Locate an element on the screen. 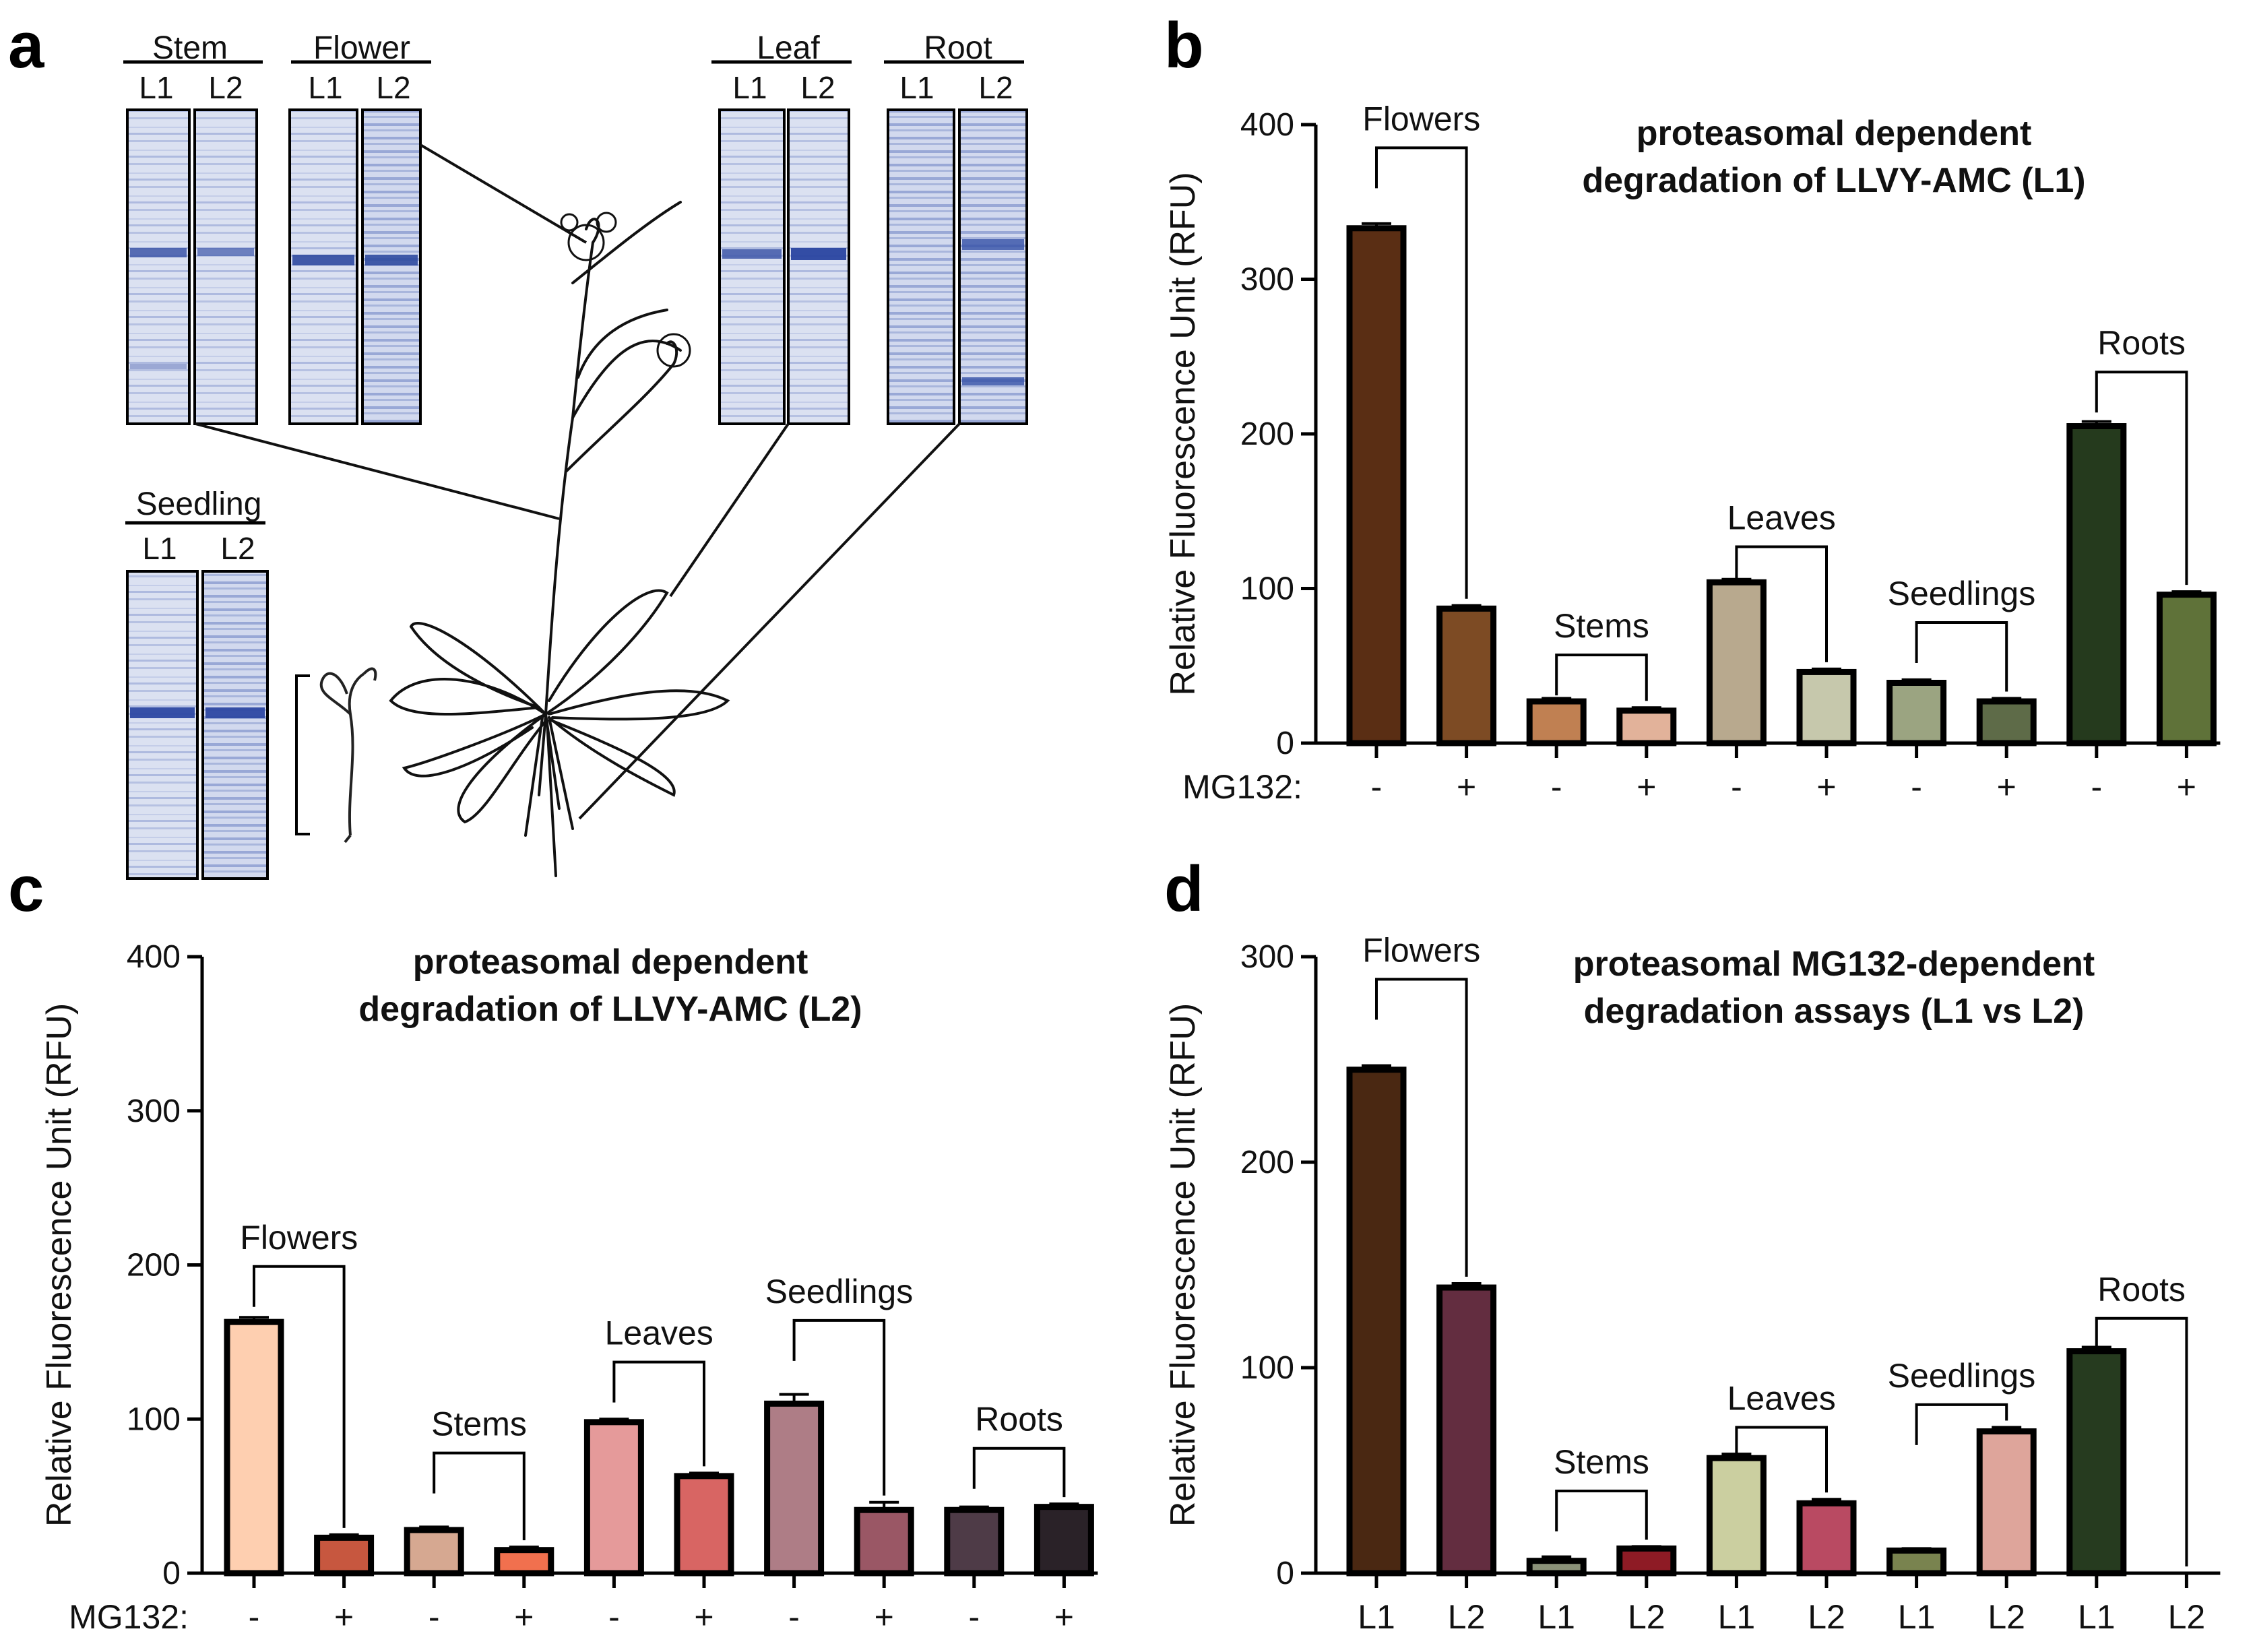  chart-d-y-axis-label: Relative Fluorescence Unit (RFU) is located at coordinates (1184, 1265).